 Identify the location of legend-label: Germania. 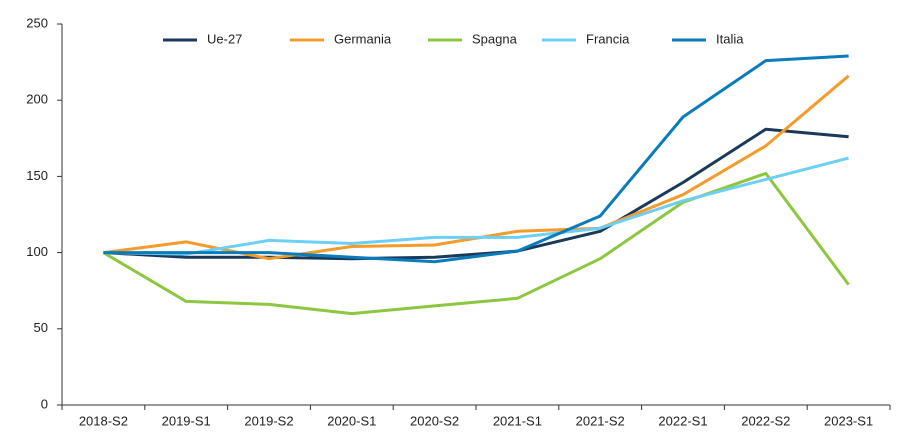
(363, 38).